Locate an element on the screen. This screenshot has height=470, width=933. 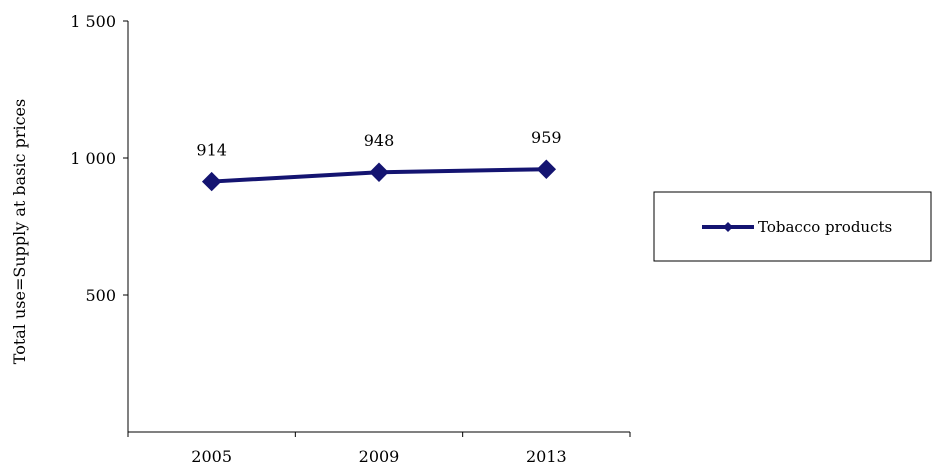
legend-box is located at coordinates (792, 226).